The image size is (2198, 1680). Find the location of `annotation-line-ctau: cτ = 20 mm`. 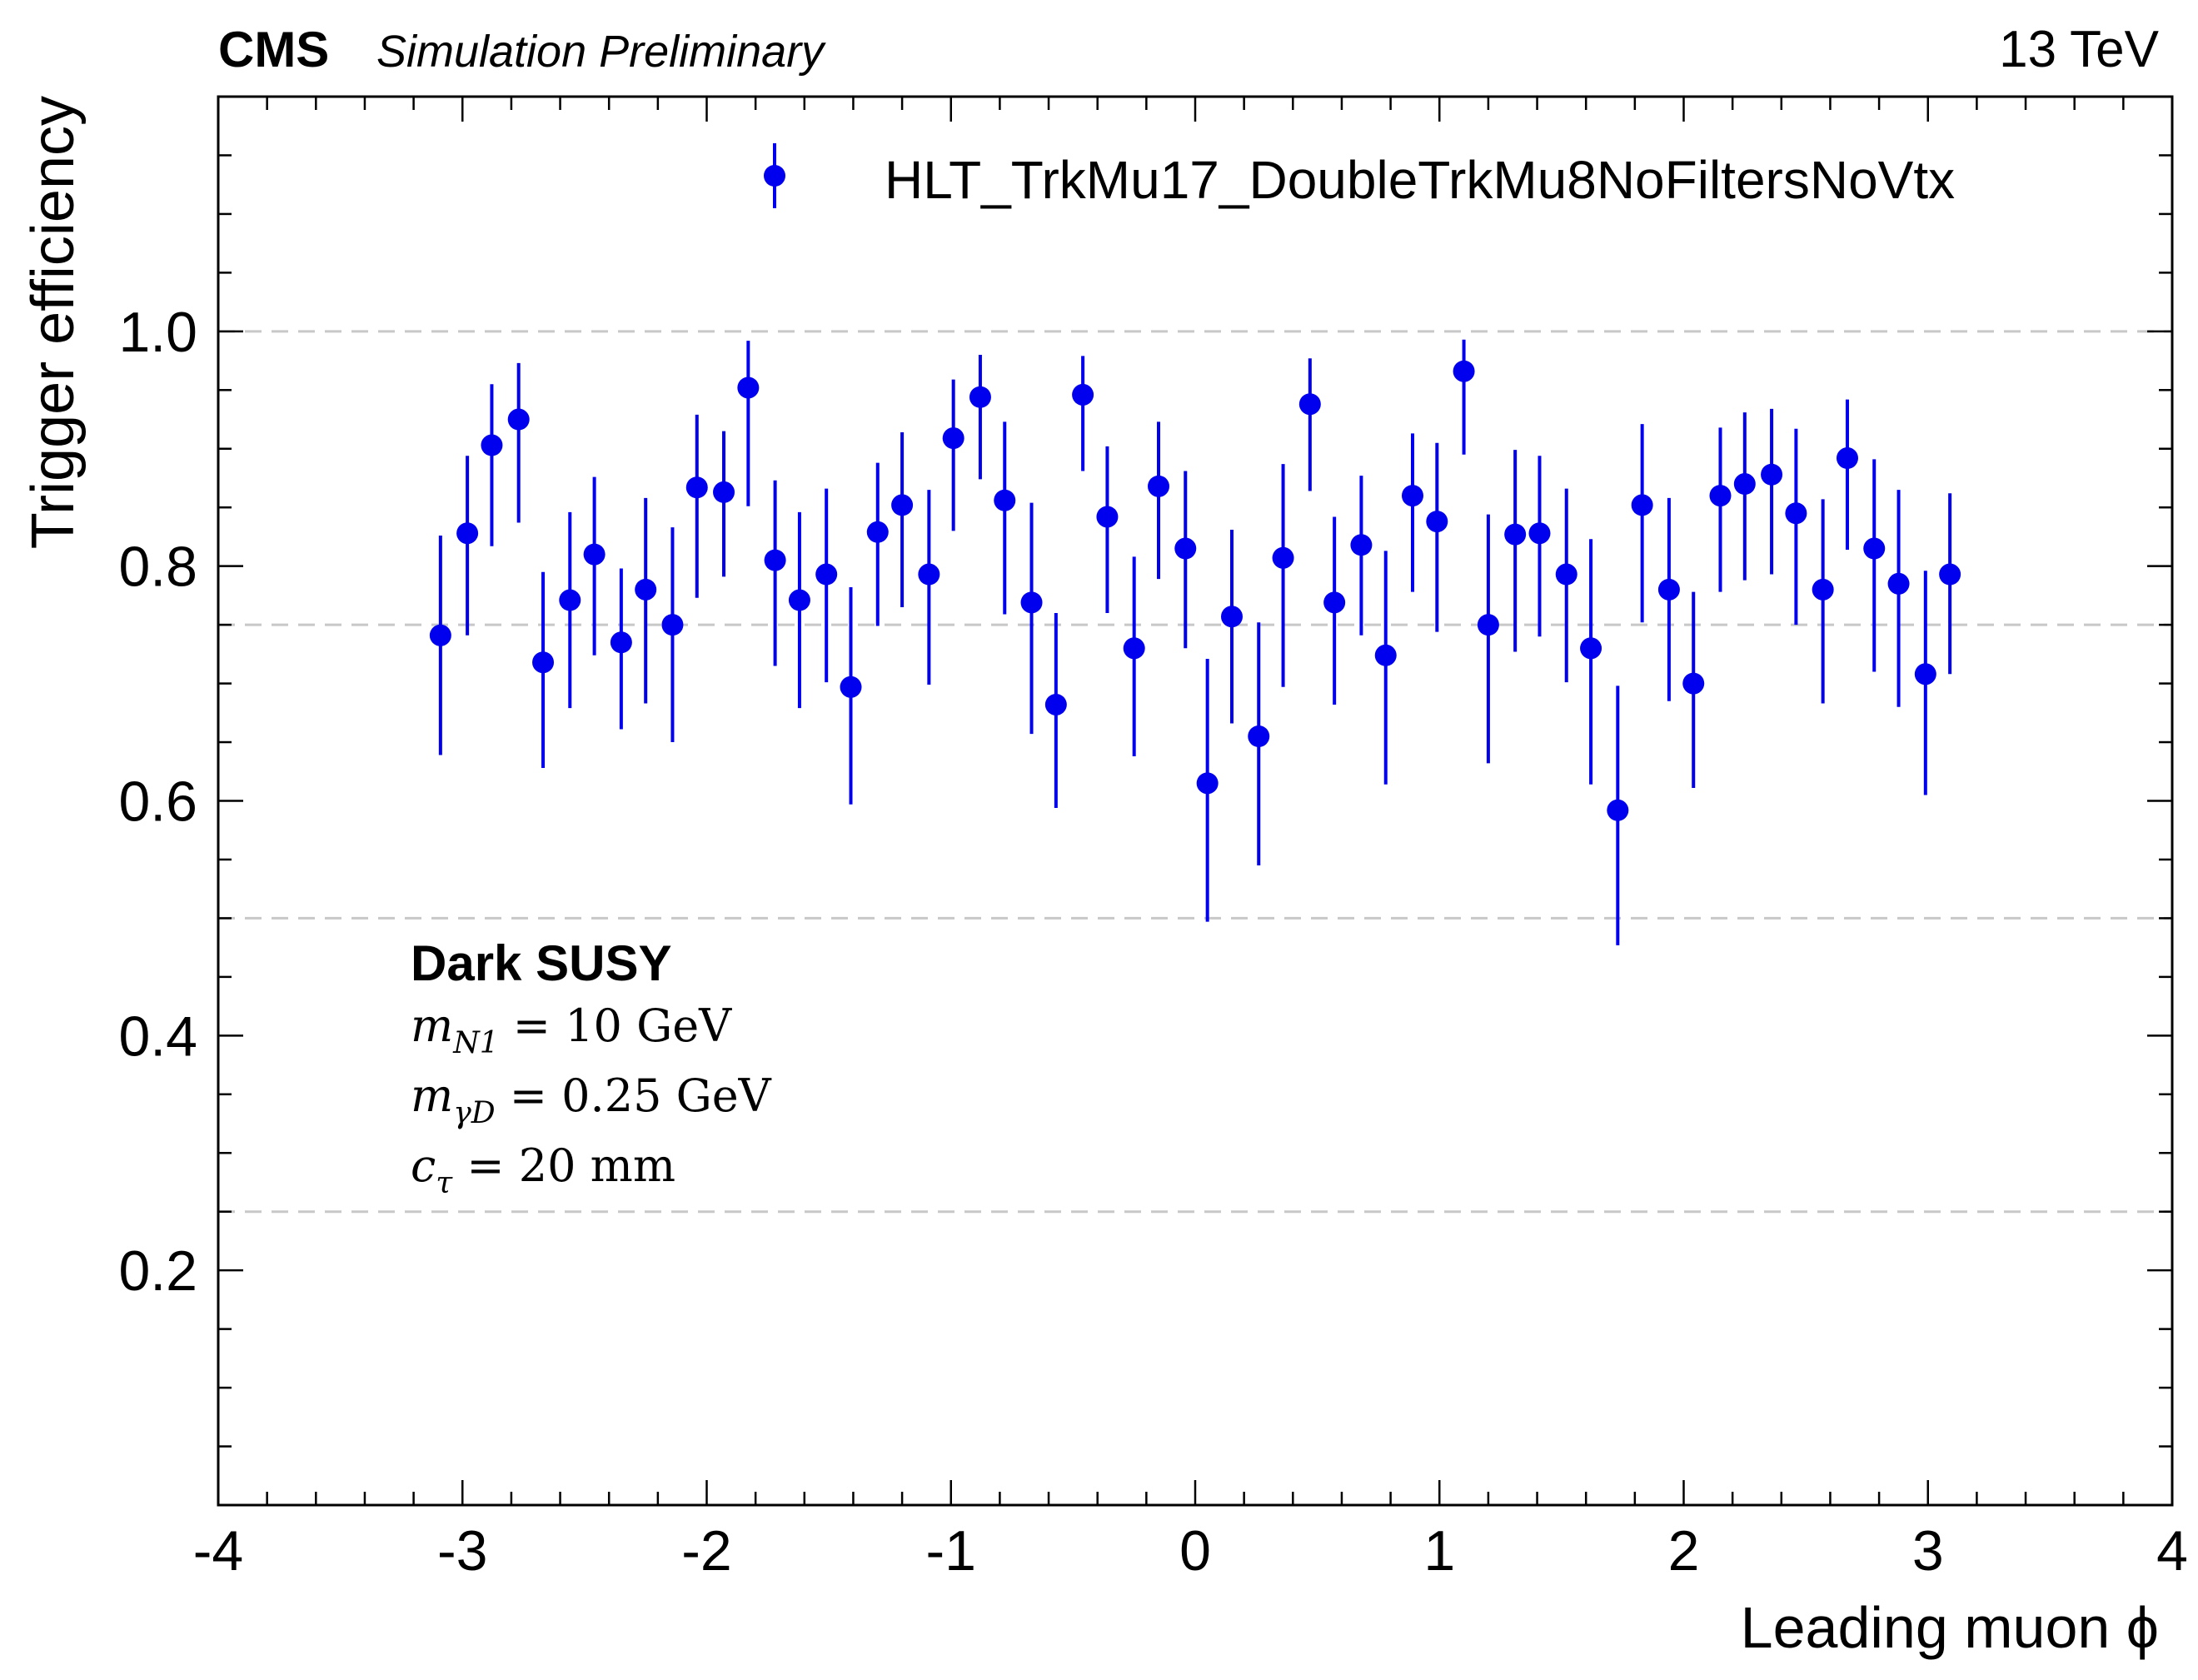

annotation-line-ctau: cτ = 20 mm is located at coordinates (543, 1169).